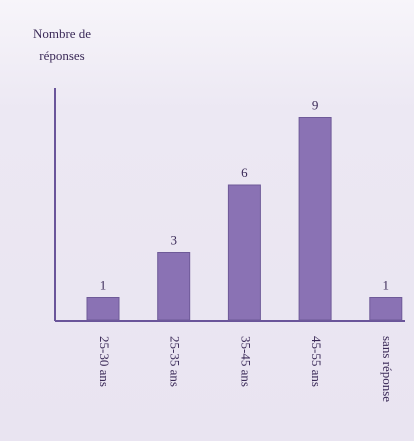 This screenshot has height=441, width=414. I want to click on y-axis-label: Nombre de, so click(62, 33).